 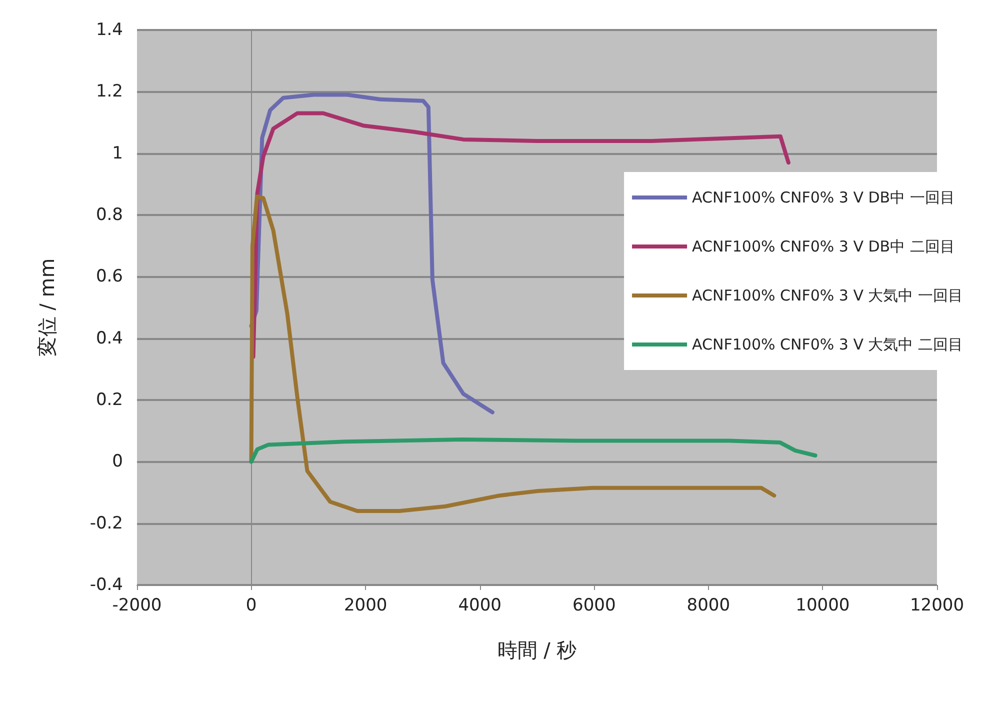 I want to click on legend-label: ACNF100% CNF0% 3 V 大気中 一回目, so click(x=827, y=295).